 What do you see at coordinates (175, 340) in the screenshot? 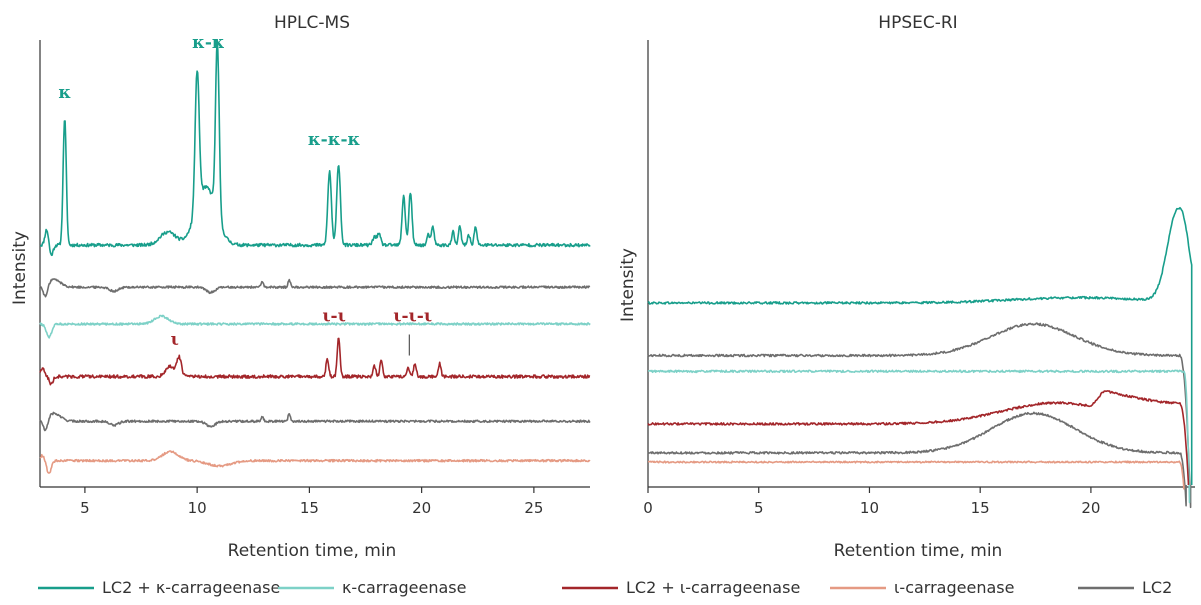
I see `peak-label: ι` at bounding box center [175, 340].